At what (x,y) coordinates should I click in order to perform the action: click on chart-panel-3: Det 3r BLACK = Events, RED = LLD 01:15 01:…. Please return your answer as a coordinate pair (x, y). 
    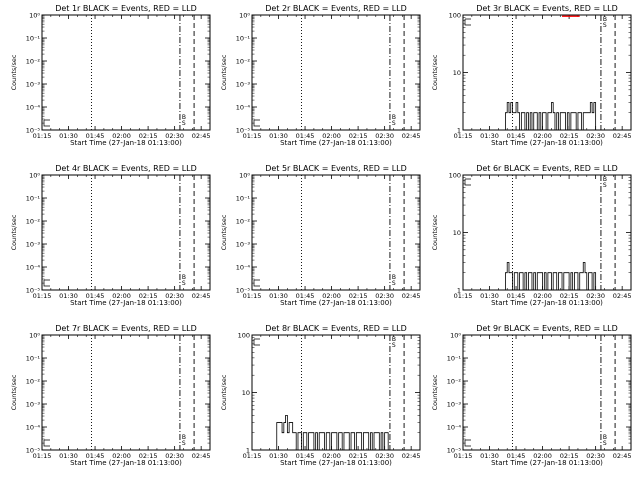
    Looking at the image, I should click on (531, 75).